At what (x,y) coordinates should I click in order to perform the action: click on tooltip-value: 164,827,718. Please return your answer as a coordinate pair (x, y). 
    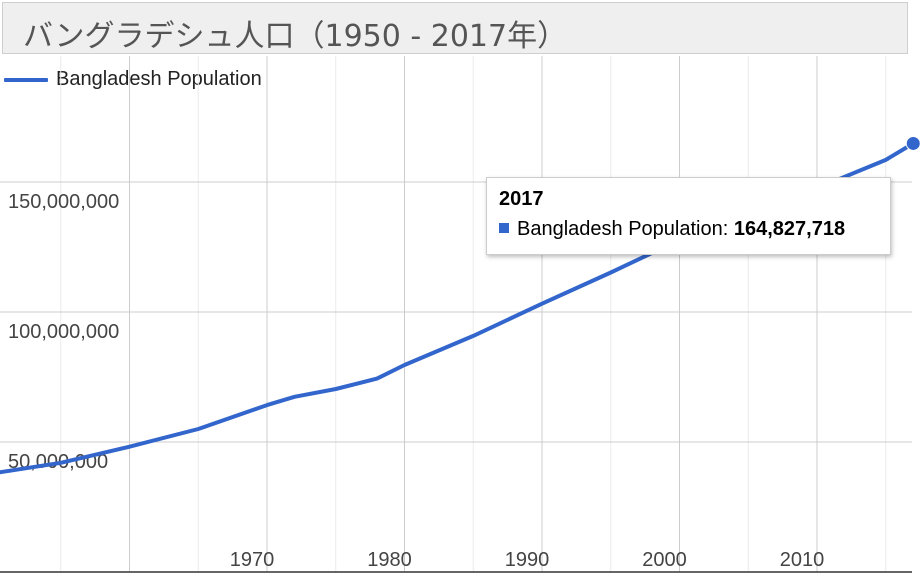
    Looking at the image, I should click on (789, 229).